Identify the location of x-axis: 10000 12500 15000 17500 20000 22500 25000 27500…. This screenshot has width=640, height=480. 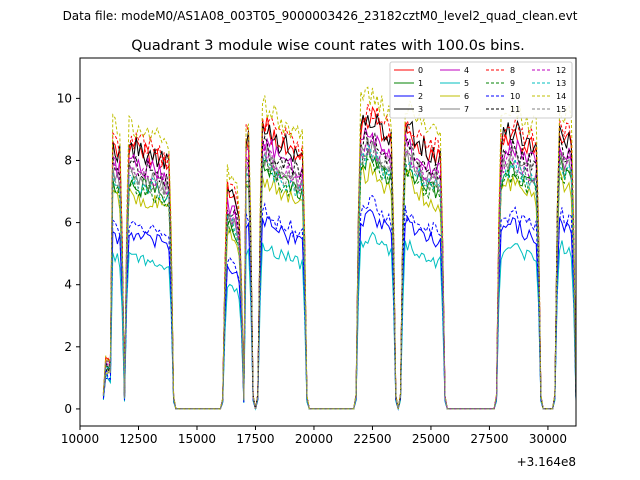
(314, 436).